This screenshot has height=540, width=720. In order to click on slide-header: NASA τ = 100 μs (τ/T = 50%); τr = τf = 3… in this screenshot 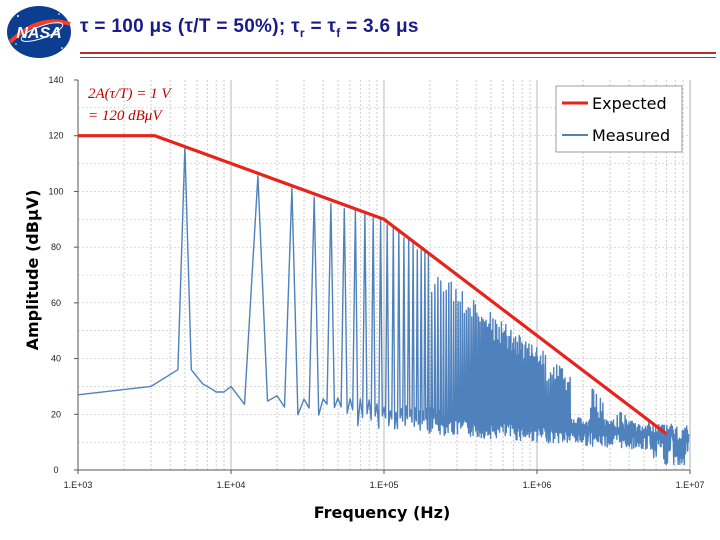, I will do `click(360, 35)`.